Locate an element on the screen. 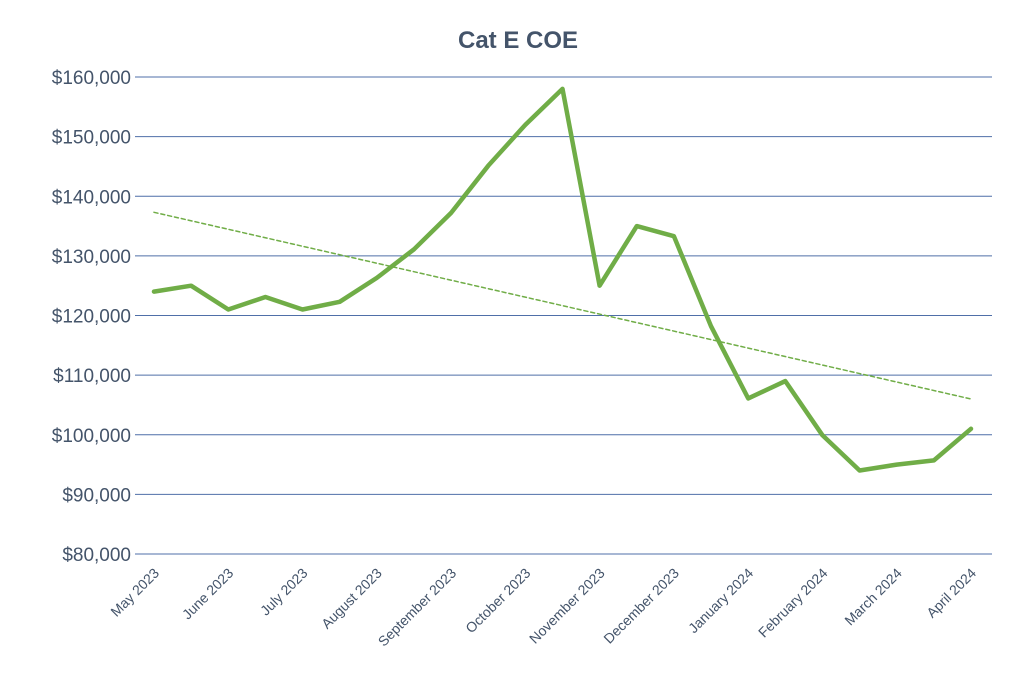 The image size is (1024, 683). x-tick-label: July 2023 is located at coordinates (284, 592).